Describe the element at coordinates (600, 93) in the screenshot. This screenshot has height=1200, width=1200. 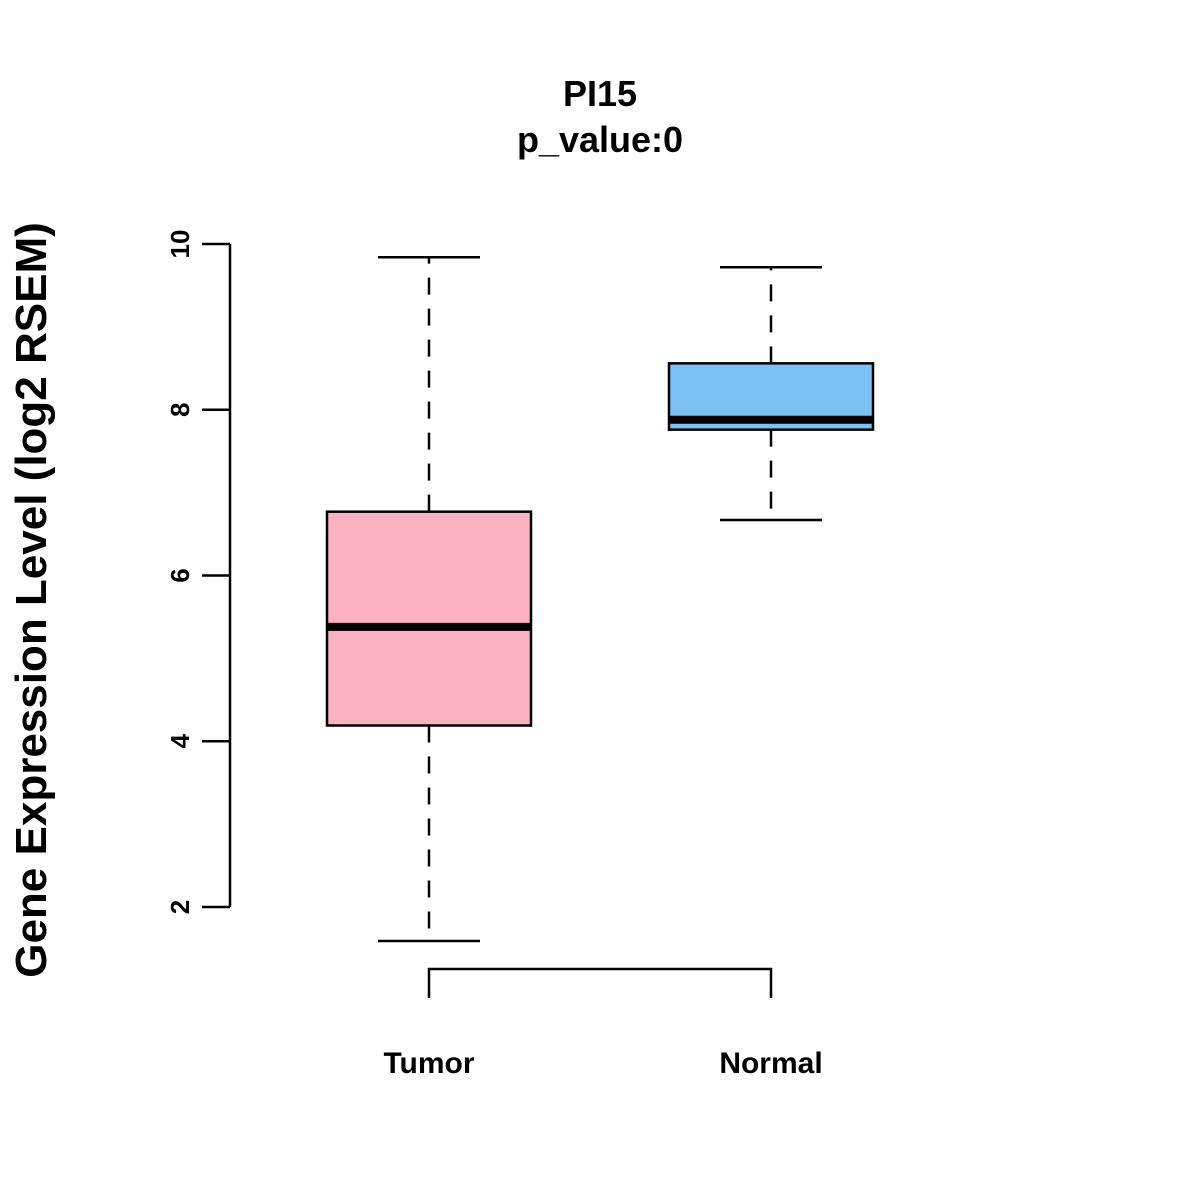
I see `chart-title: PI15` at that location.